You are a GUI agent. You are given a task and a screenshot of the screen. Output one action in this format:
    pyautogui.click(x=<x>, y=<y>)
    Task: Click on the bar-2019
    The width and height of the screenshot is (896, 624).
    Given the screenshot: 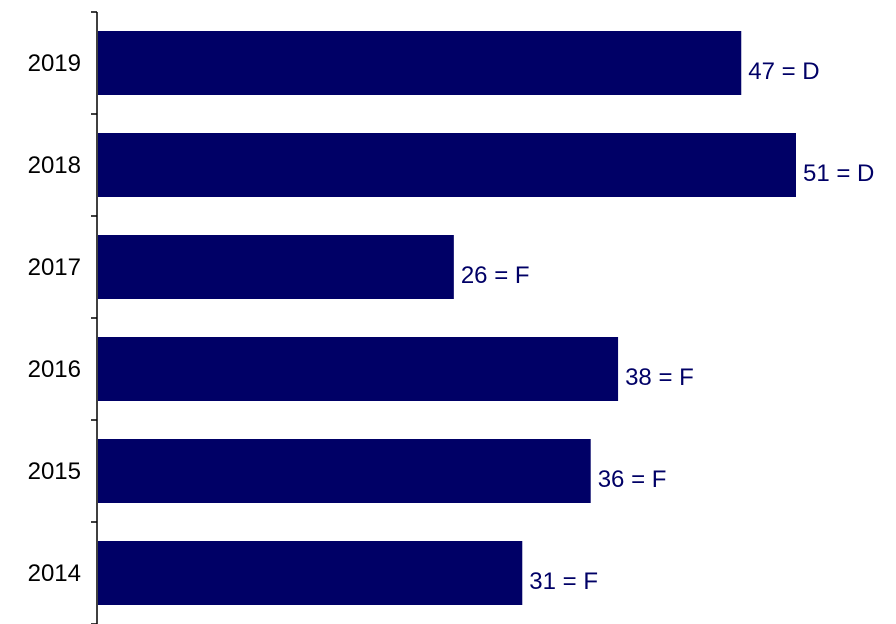 What is the action you would take?
    pyautogui.click(x=420, y=63)
    